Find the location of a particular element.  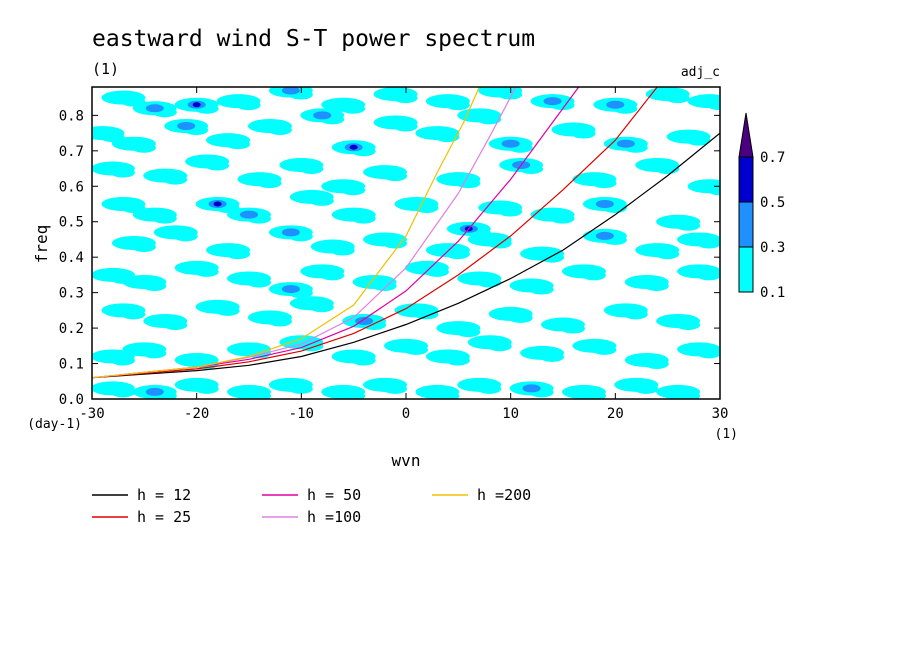

x-tick-label: 20 is located at coordinates (615, 414).